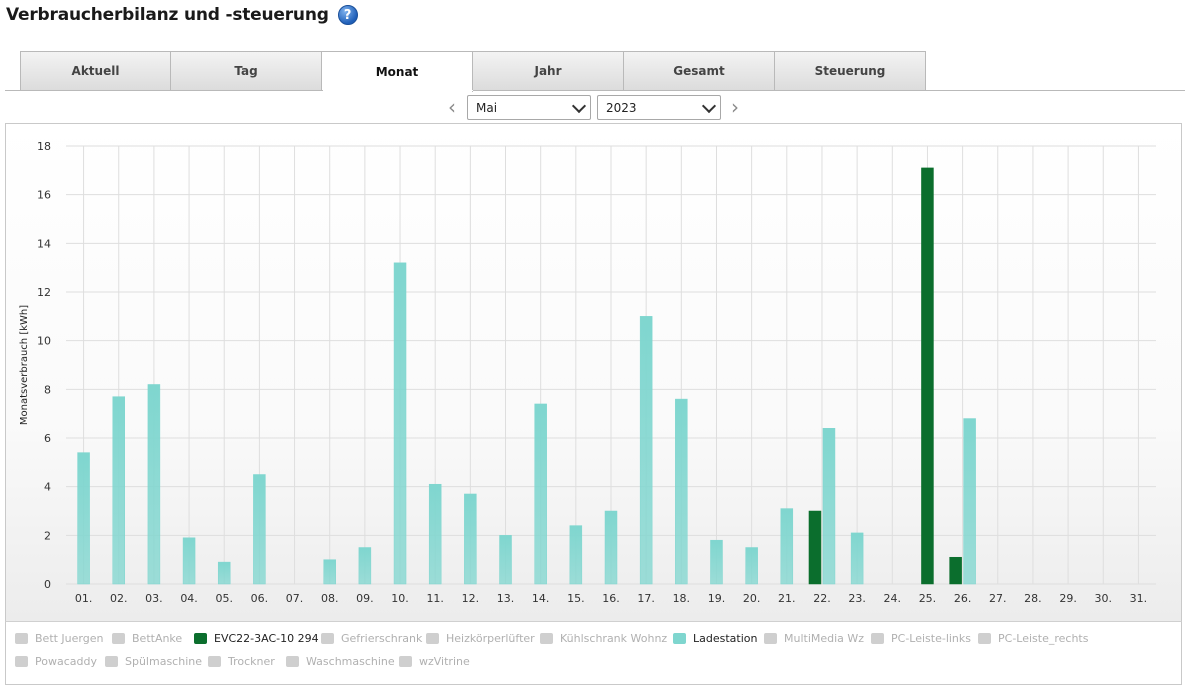  What do you see at coordinates (998, 598) in the screenshot?
I see `x-tick-label: 27.` at bounding box center [998, 598].